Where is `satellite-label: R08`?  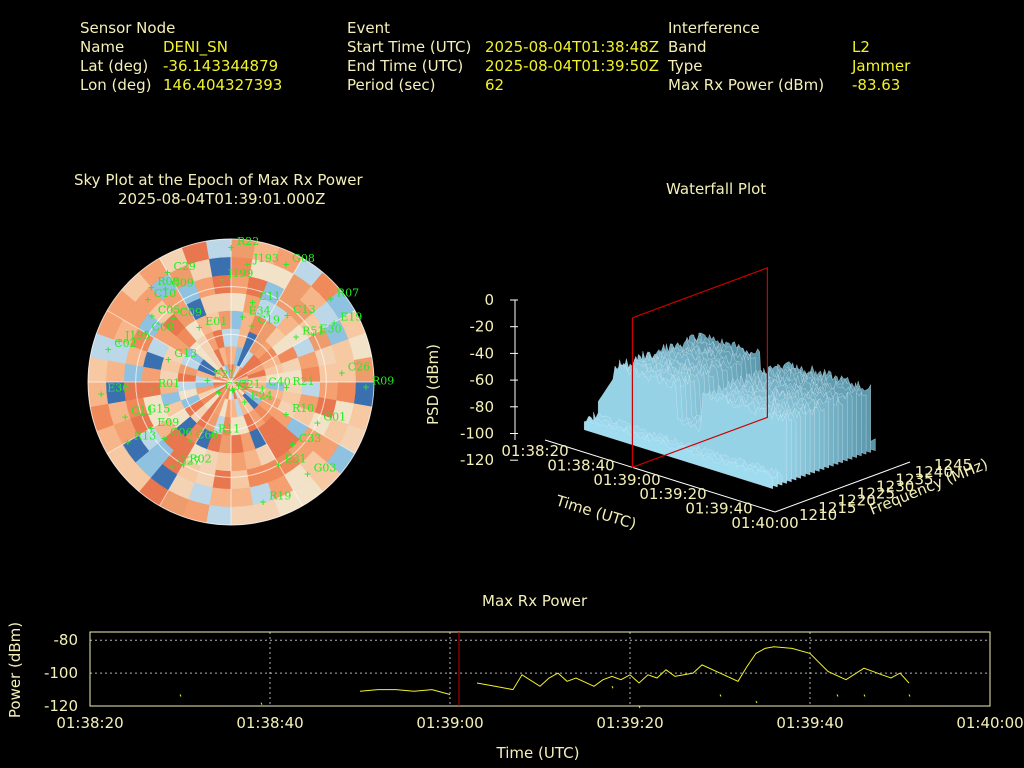 satellite-label: R08 is located at coordinates (168, 281).